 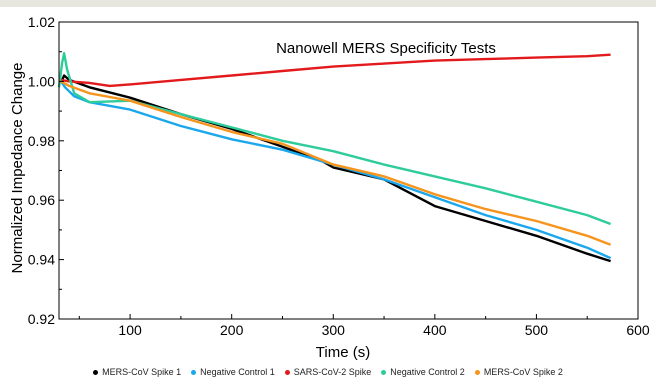 I want to click on legend-item-mers-cov-spike-2: MERS-CoV Spike 2, so click(x=518, y=372).